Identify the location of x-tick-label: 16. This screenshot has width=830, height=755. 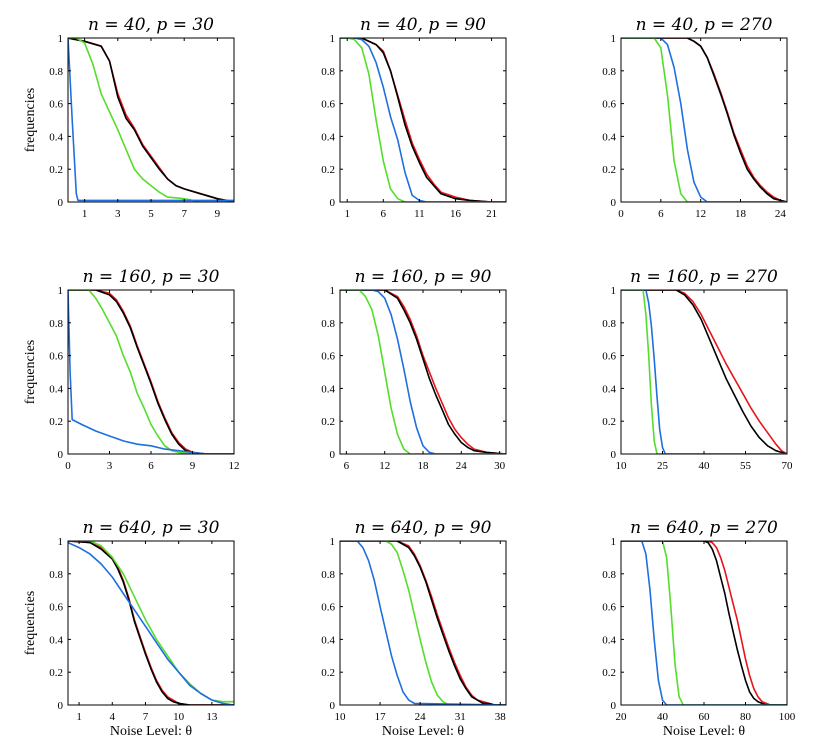
(456, 214).